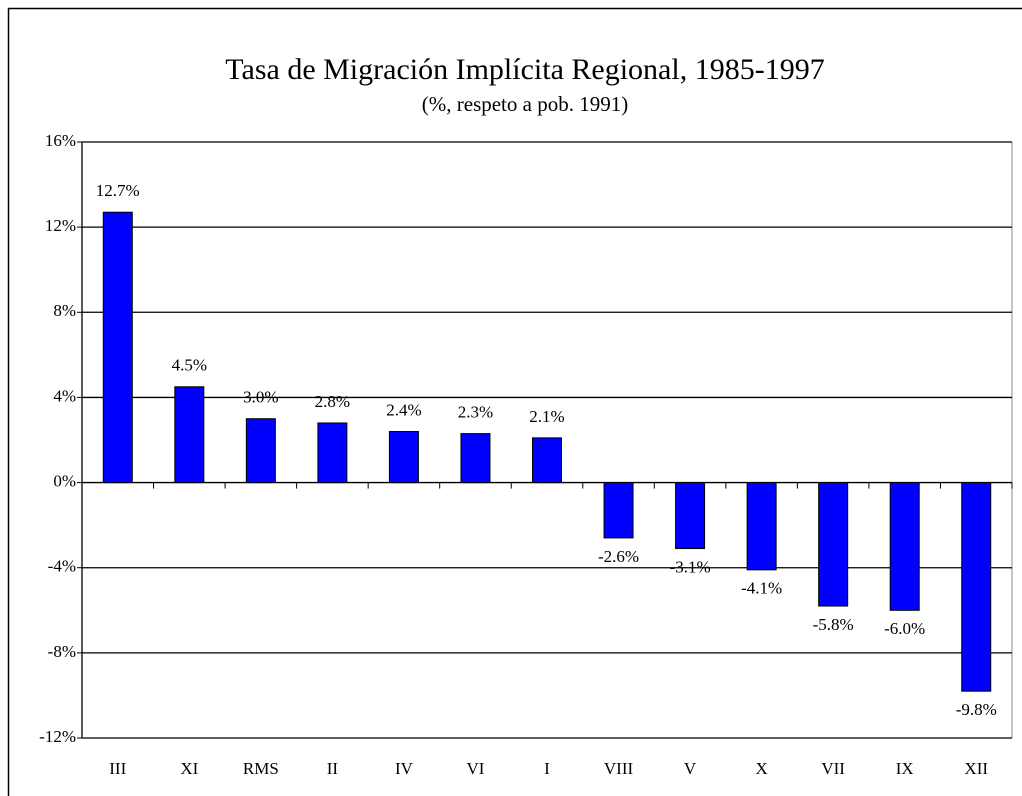  What do you see at coordinates (546, 416) in the screenshot?
I see `value-label: 2.1%` at bounding box center [546, 416].